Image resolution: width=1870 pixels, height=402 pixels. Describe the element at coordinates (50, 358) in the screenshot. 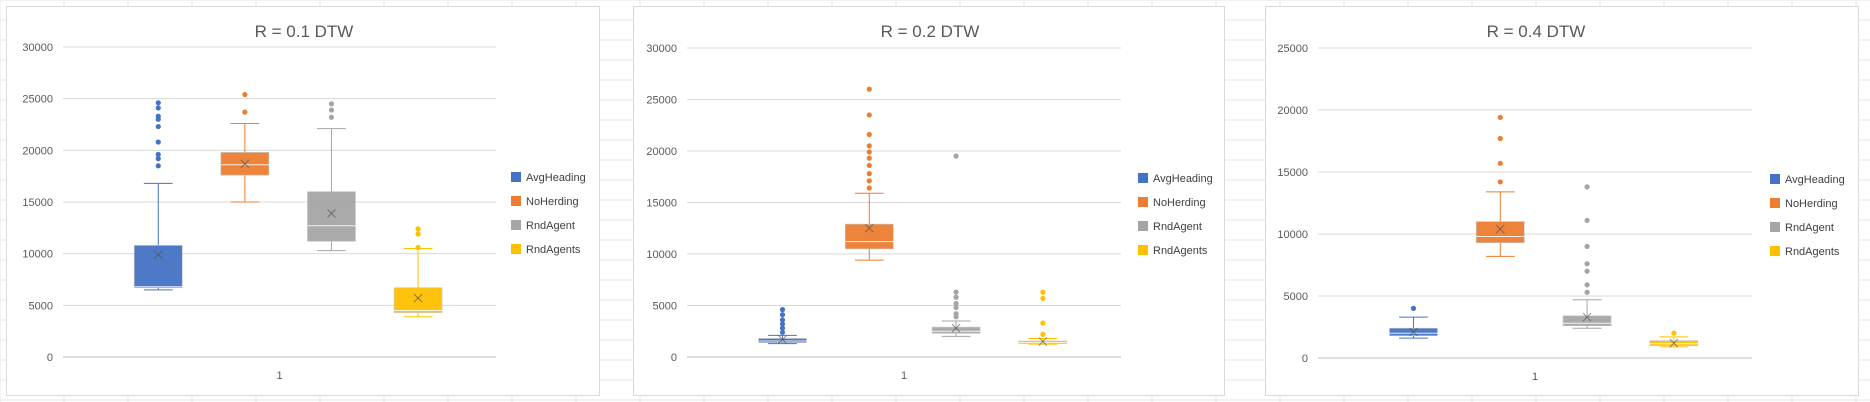

I see `y-tick-label: 0` at that location.